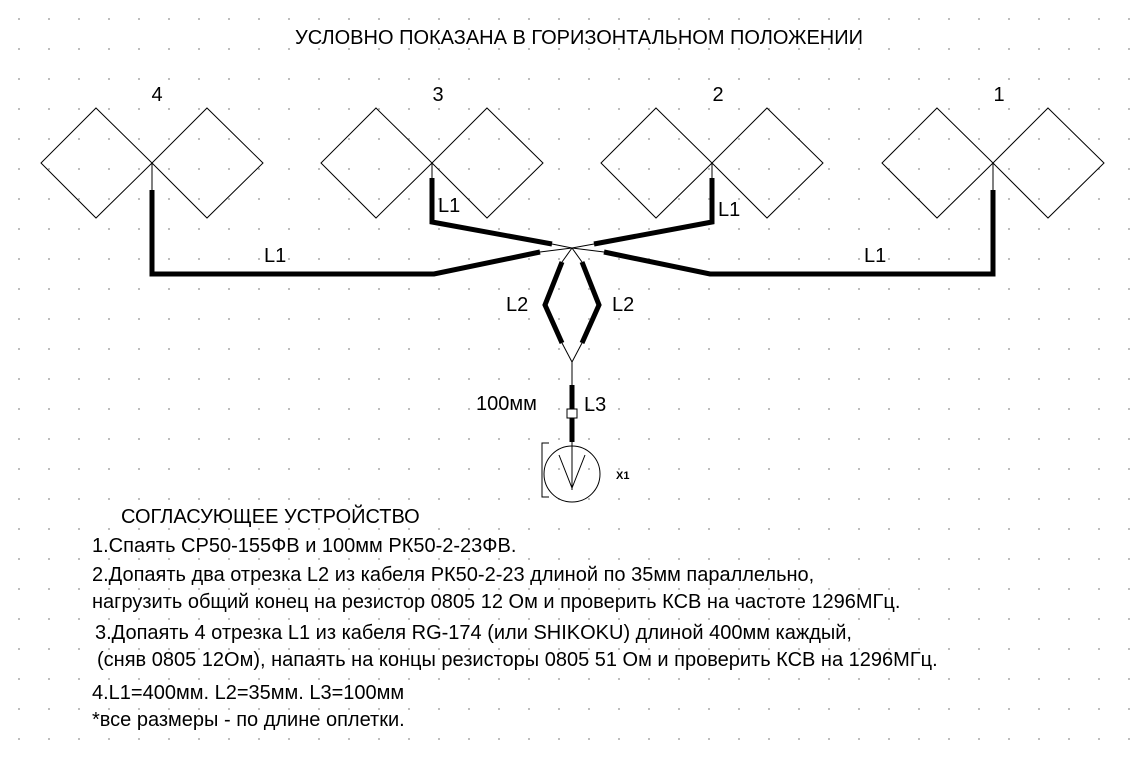 This screenshot has width=1145, height=760. I want to click on antenna-number-3: 3, so click(437, 95).